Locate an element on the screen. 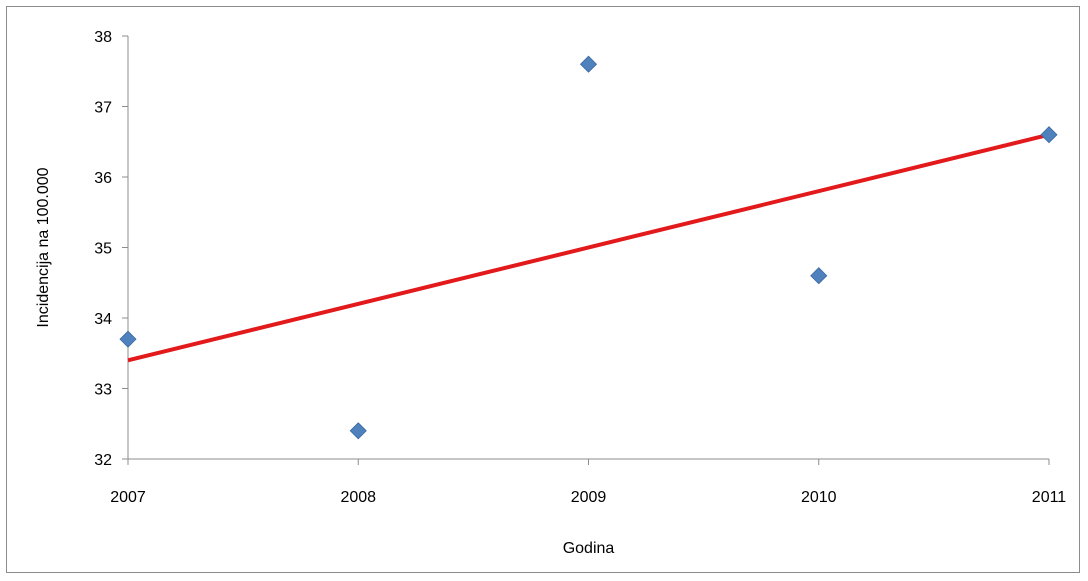 This screenshot has width=1088, height=581. y-tick-group: 32 33 34 35 36 37 38 is located at coordinates (111, 249).